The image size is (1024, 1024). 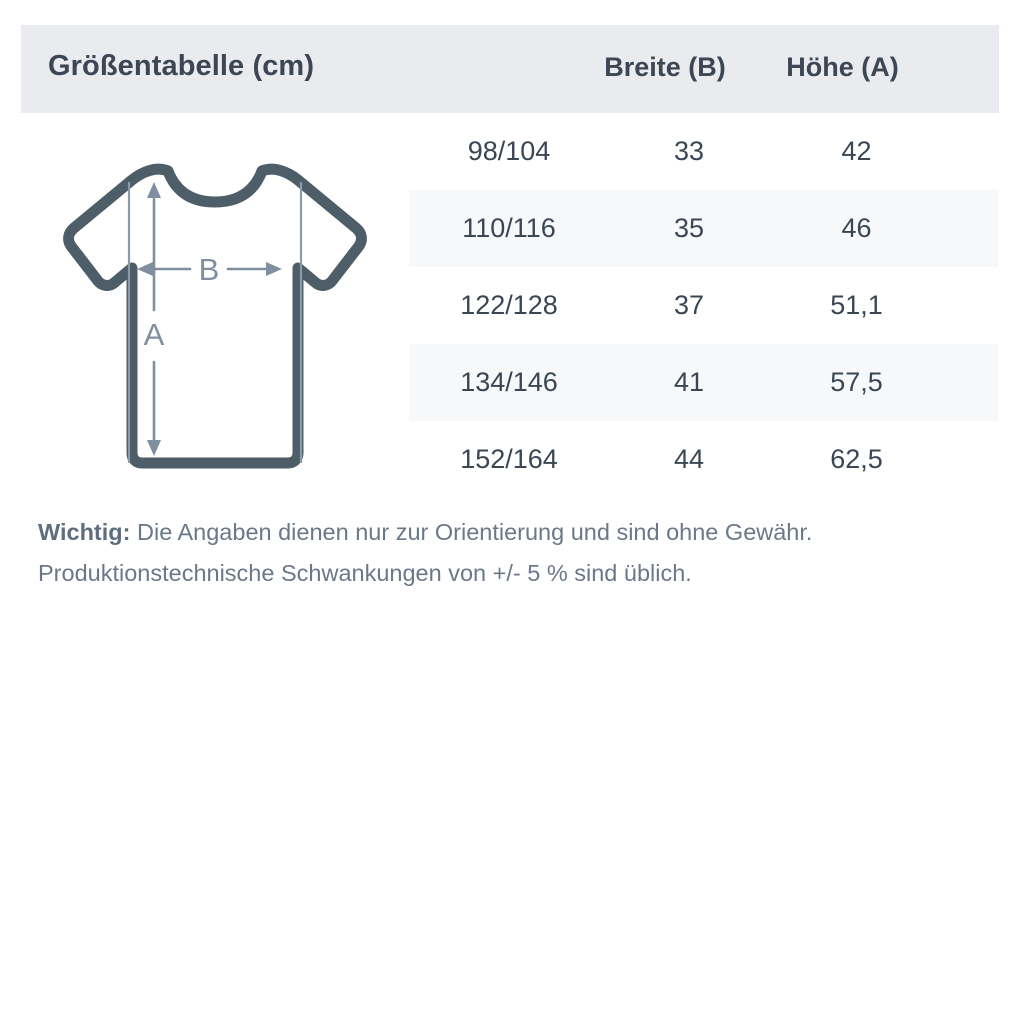 What do you see at coordinates (510, 69) in the screenshot?
I see `table-header-band` at bounding box center [510, 69].